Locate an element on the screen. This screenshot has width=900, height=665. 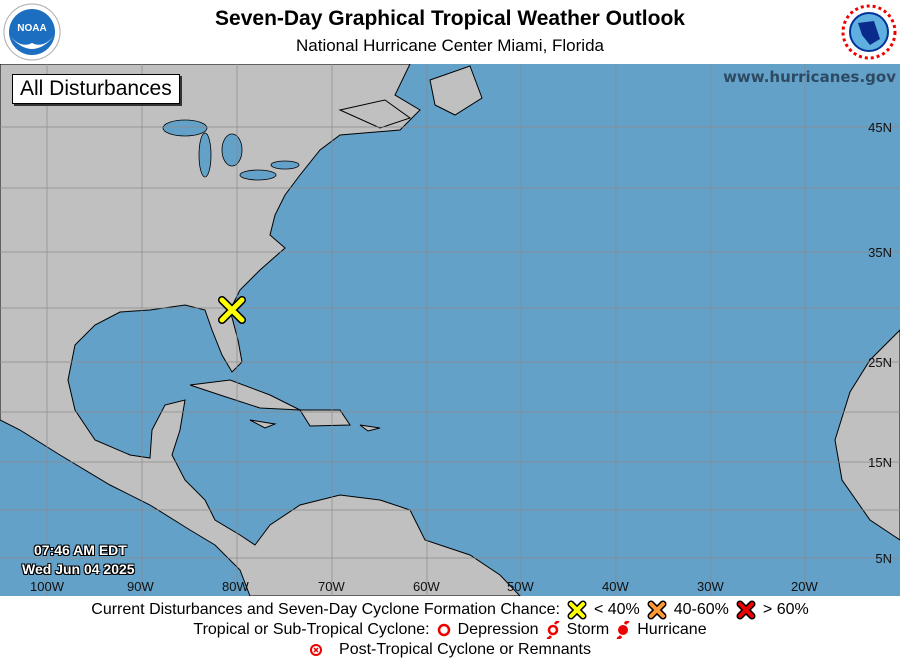
legend-chance-low: < 40% is located at coordinates (616, 609).